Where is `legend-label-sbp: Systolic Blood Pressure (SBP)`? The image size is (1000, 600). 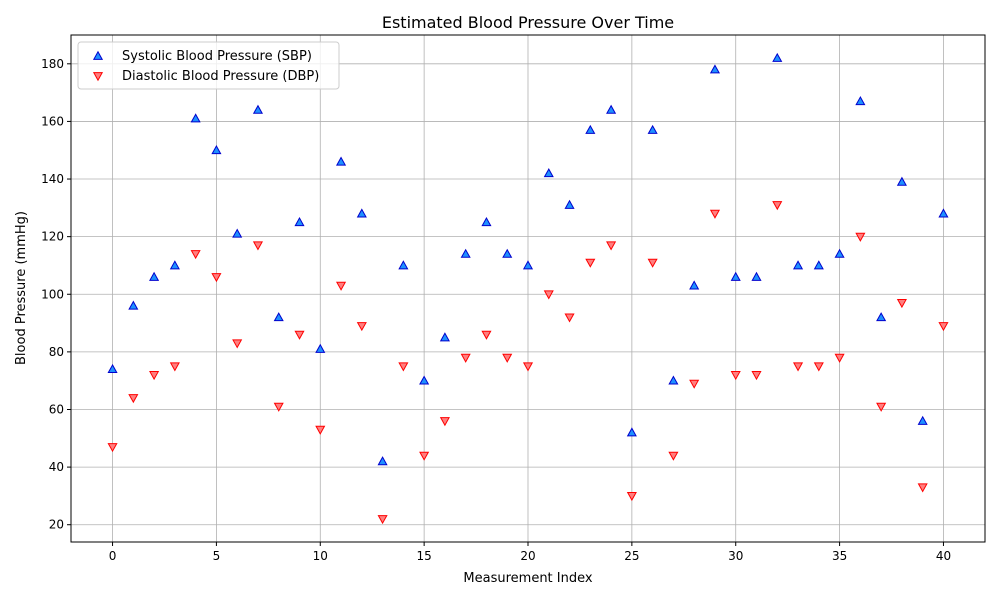 legend-label-sbp: Systolic Blood Pressure (SBP) is located at coordinates (217, 56).